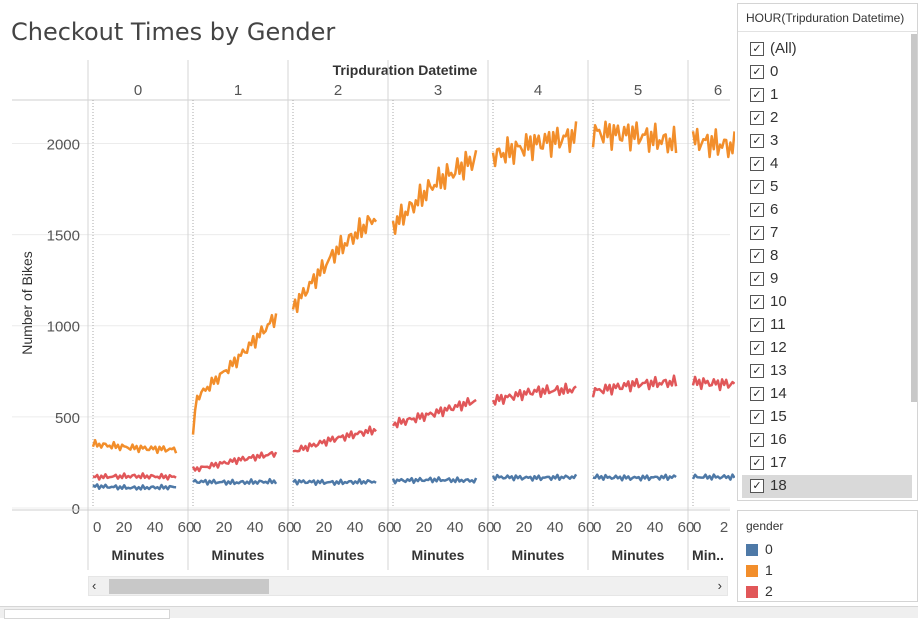 This screenshot has width=918, height=619. What do you see at coordinates (827, 417) in the screenshot?
I see `filter-item: ✓ 15` at bounding box center [827, 417].